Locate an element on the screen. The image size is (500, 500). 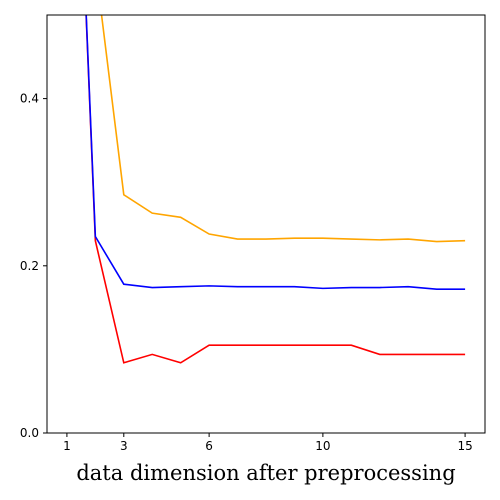
x-tick-label: 10 is located at coordinates (322, 446).